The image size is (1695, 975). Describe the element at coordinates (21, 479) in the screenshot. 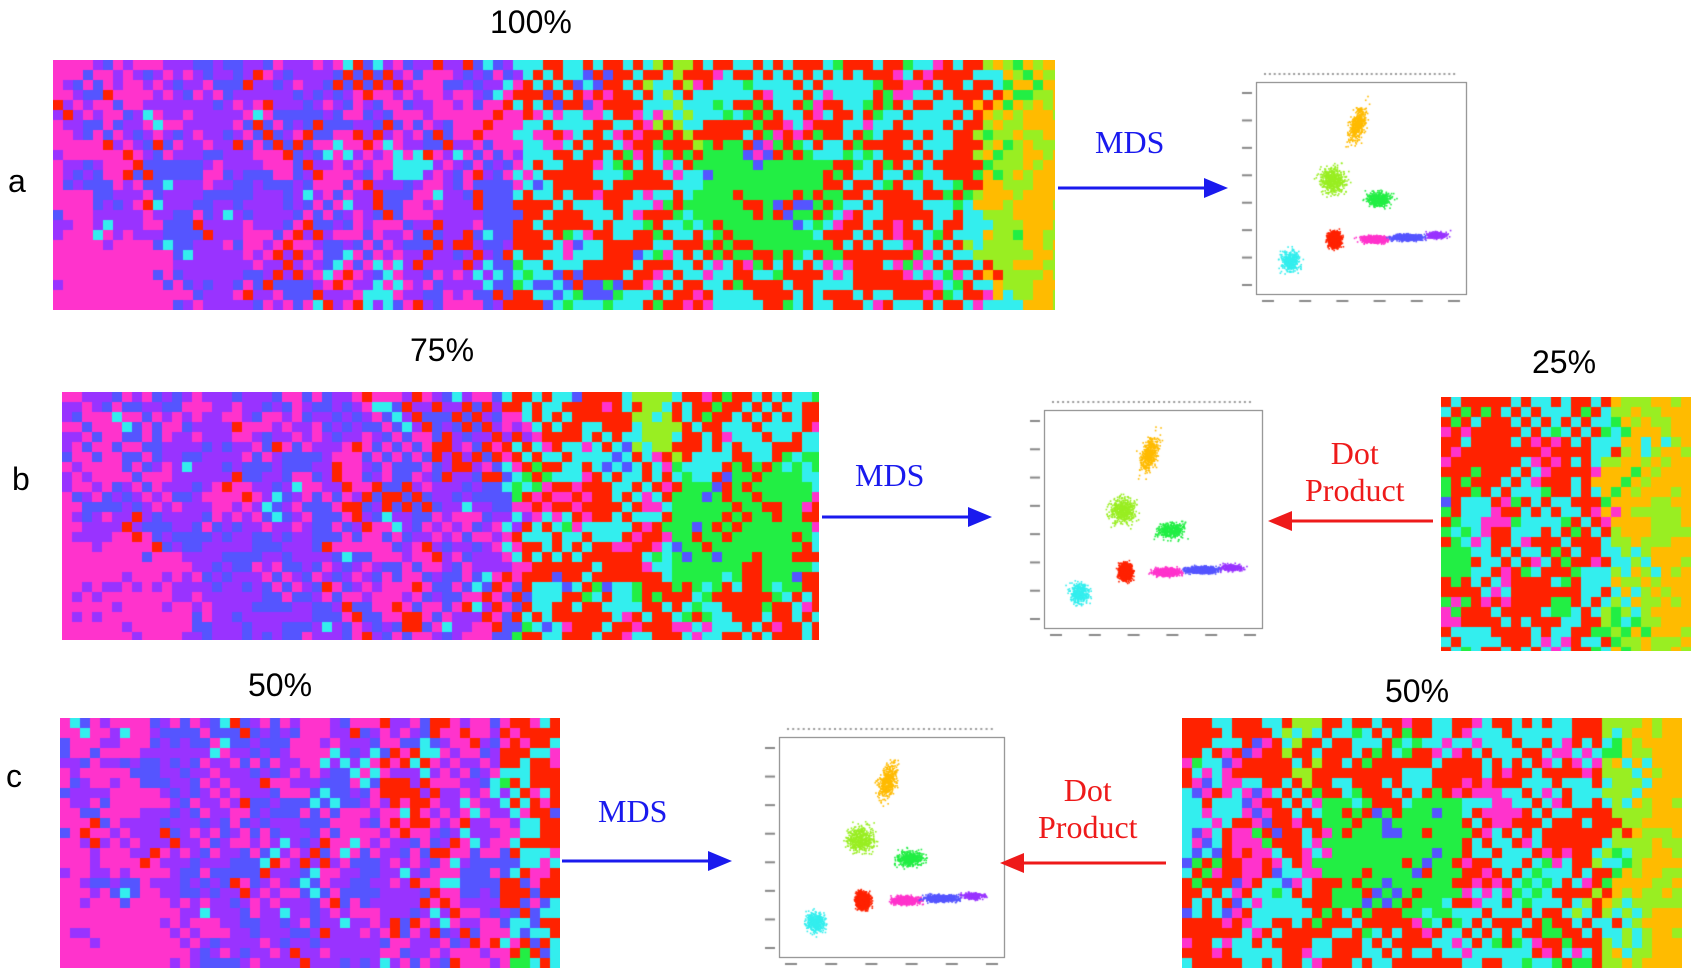

I see `row-label-b: b` at that location.